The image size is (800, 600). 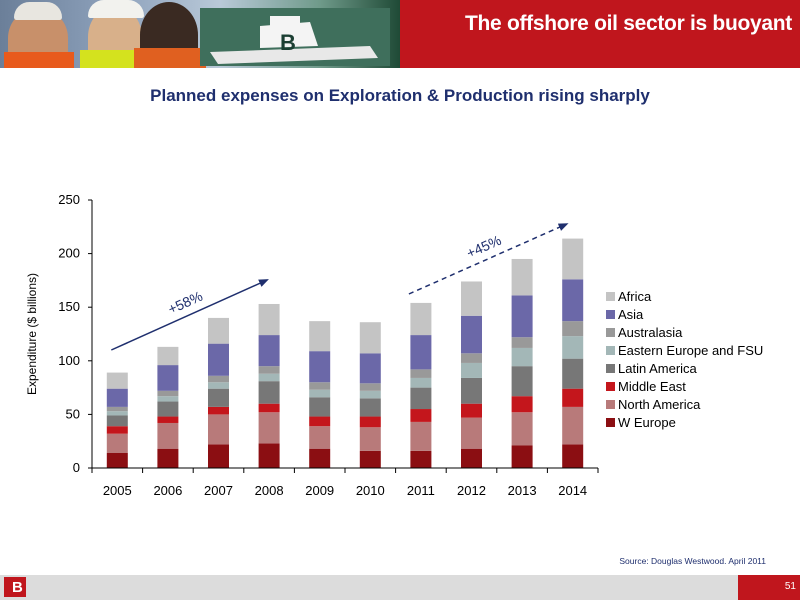 I want to click on legend-label: Asia, so click(x=631, y=314).